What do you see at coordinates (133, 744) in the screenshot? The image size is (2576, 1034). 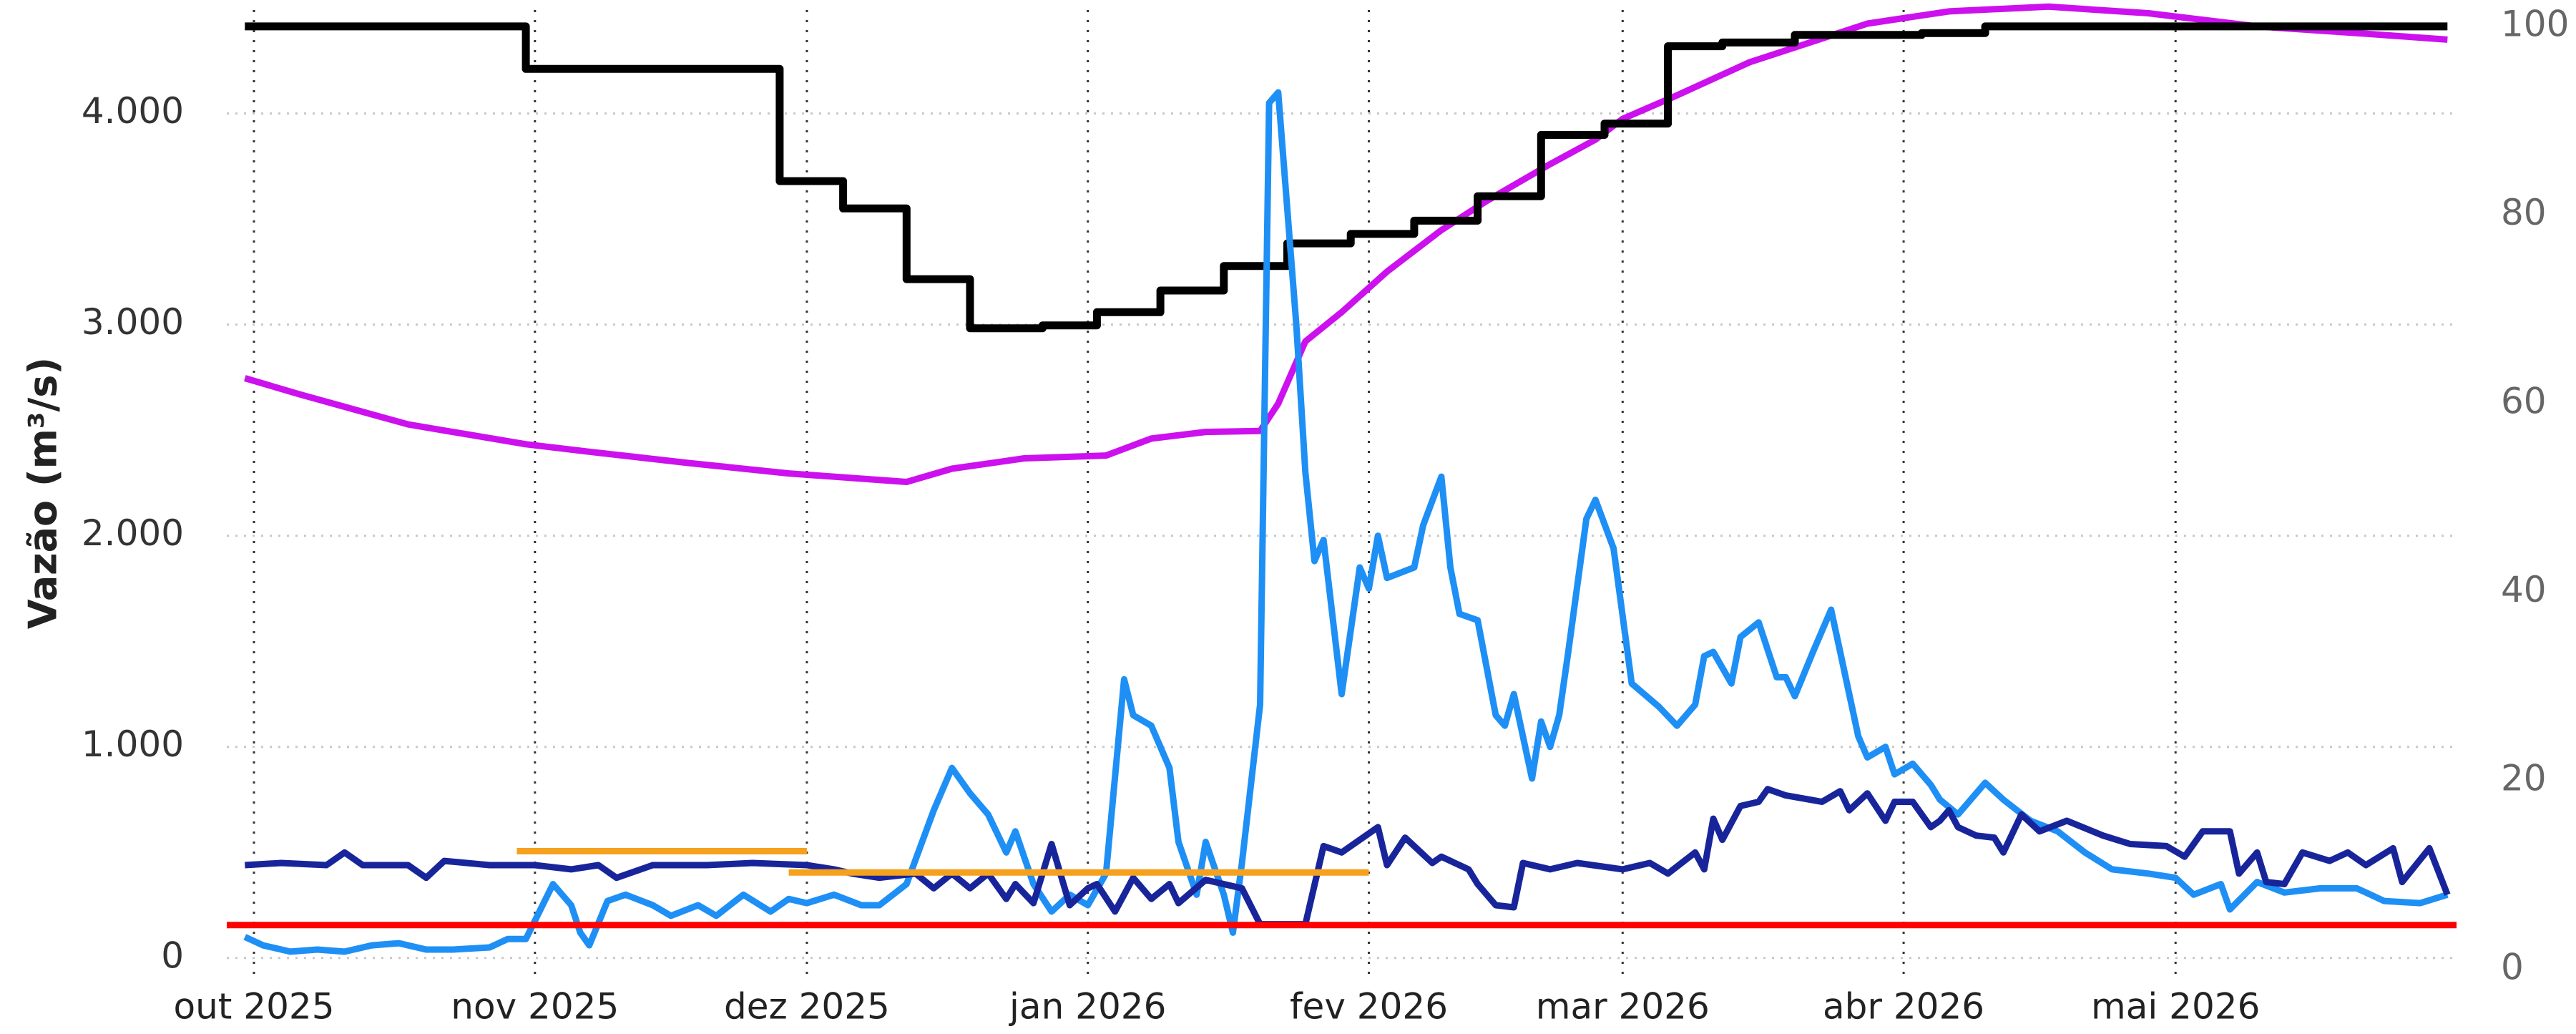 I see `y-tick-label: 1.000` at bounding box center [133, 744].